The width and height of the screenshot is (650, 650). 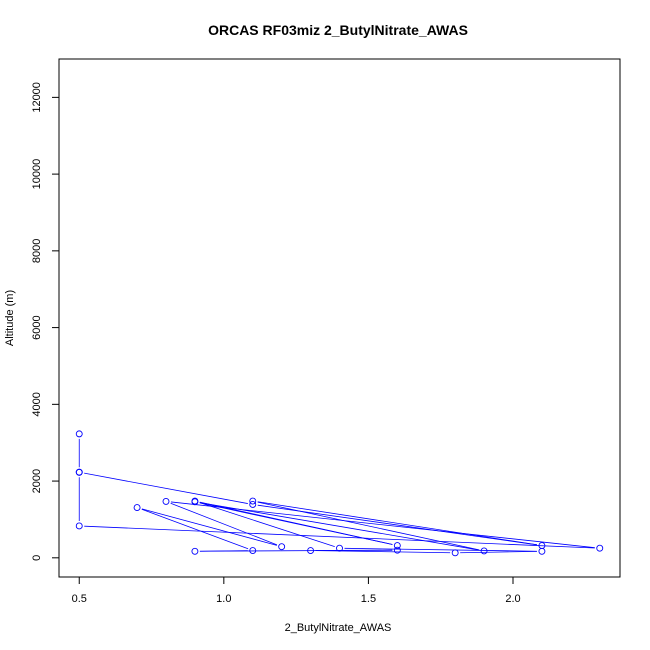 I want to click on y-tick-label: 4000, so click(x=37, y=404).